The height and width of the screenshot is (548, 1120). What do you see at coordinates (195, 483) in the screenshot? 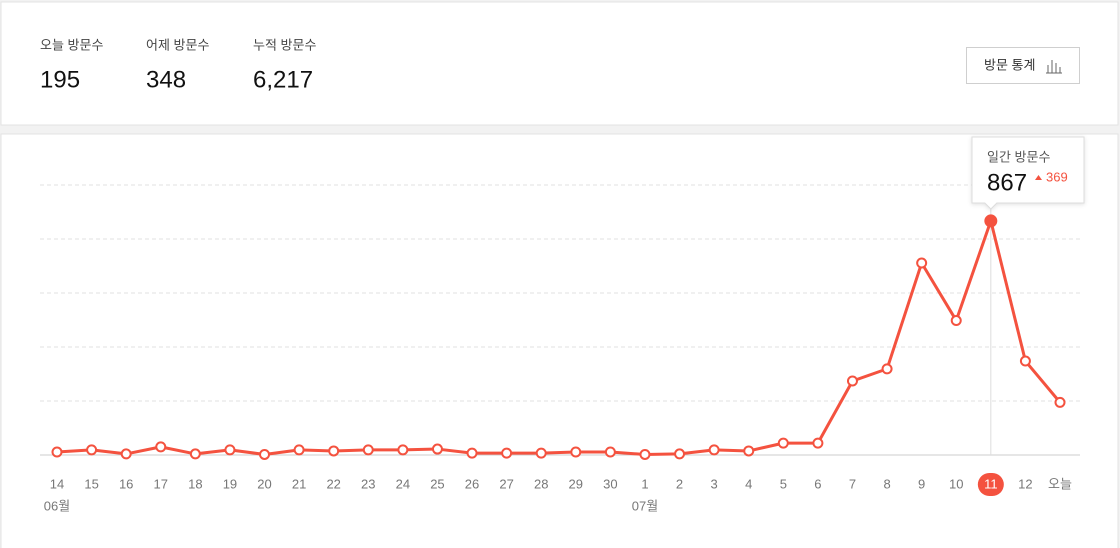
I see `x-tick-label: 18` at bounding box center [195, 483].